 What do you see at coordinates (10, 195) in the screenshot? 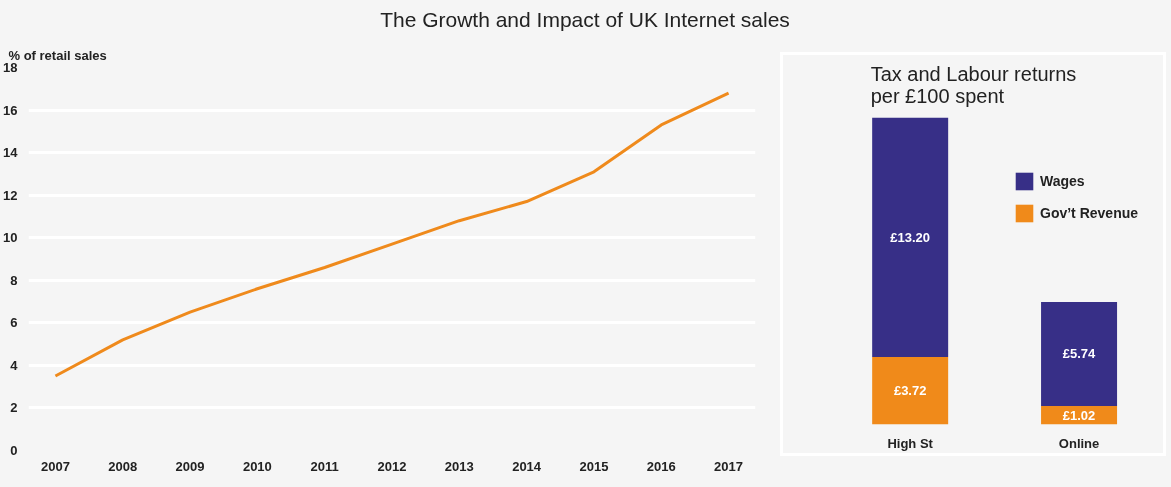
I see `y-tick-label: 12` at bounding box center [10, 195].